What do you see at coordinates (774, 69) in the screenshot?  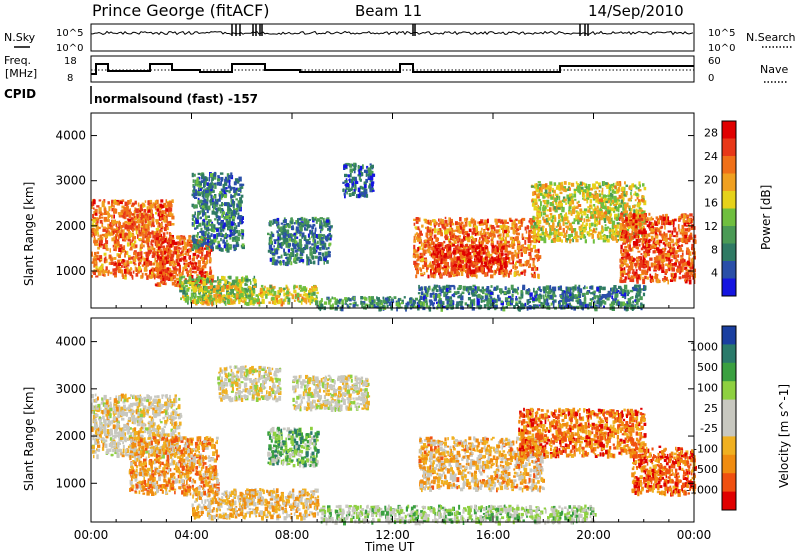 I see `nave-label: Nave` at bounding box center [774, 69].